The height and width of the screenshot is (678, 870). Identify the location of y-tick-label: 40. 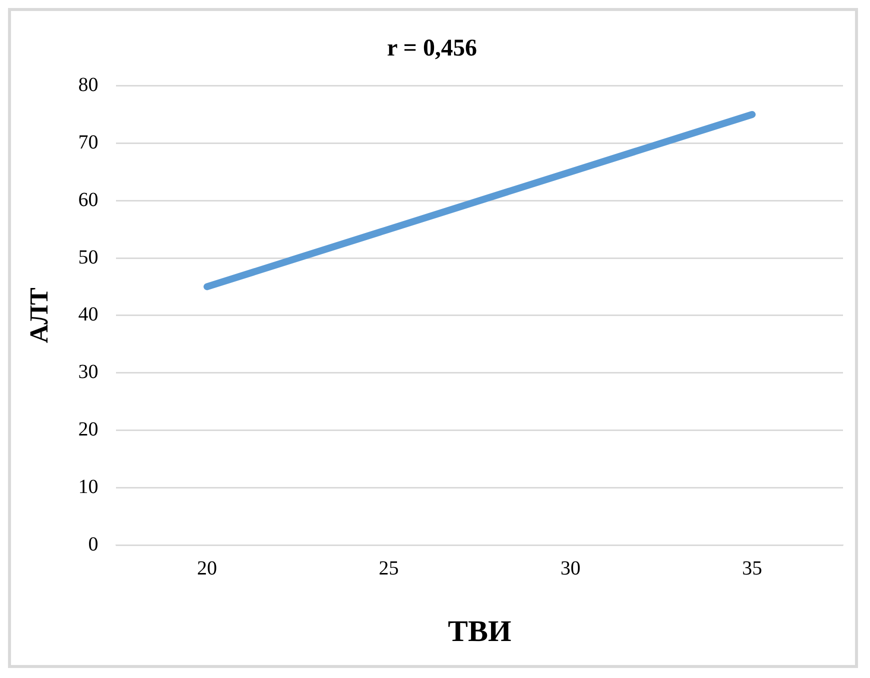
(88, 315).